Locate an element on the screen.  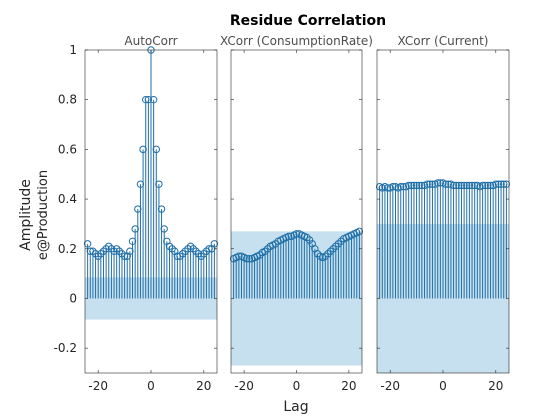
y-axis-label: Amplitude is located at coordinates (26, 215).